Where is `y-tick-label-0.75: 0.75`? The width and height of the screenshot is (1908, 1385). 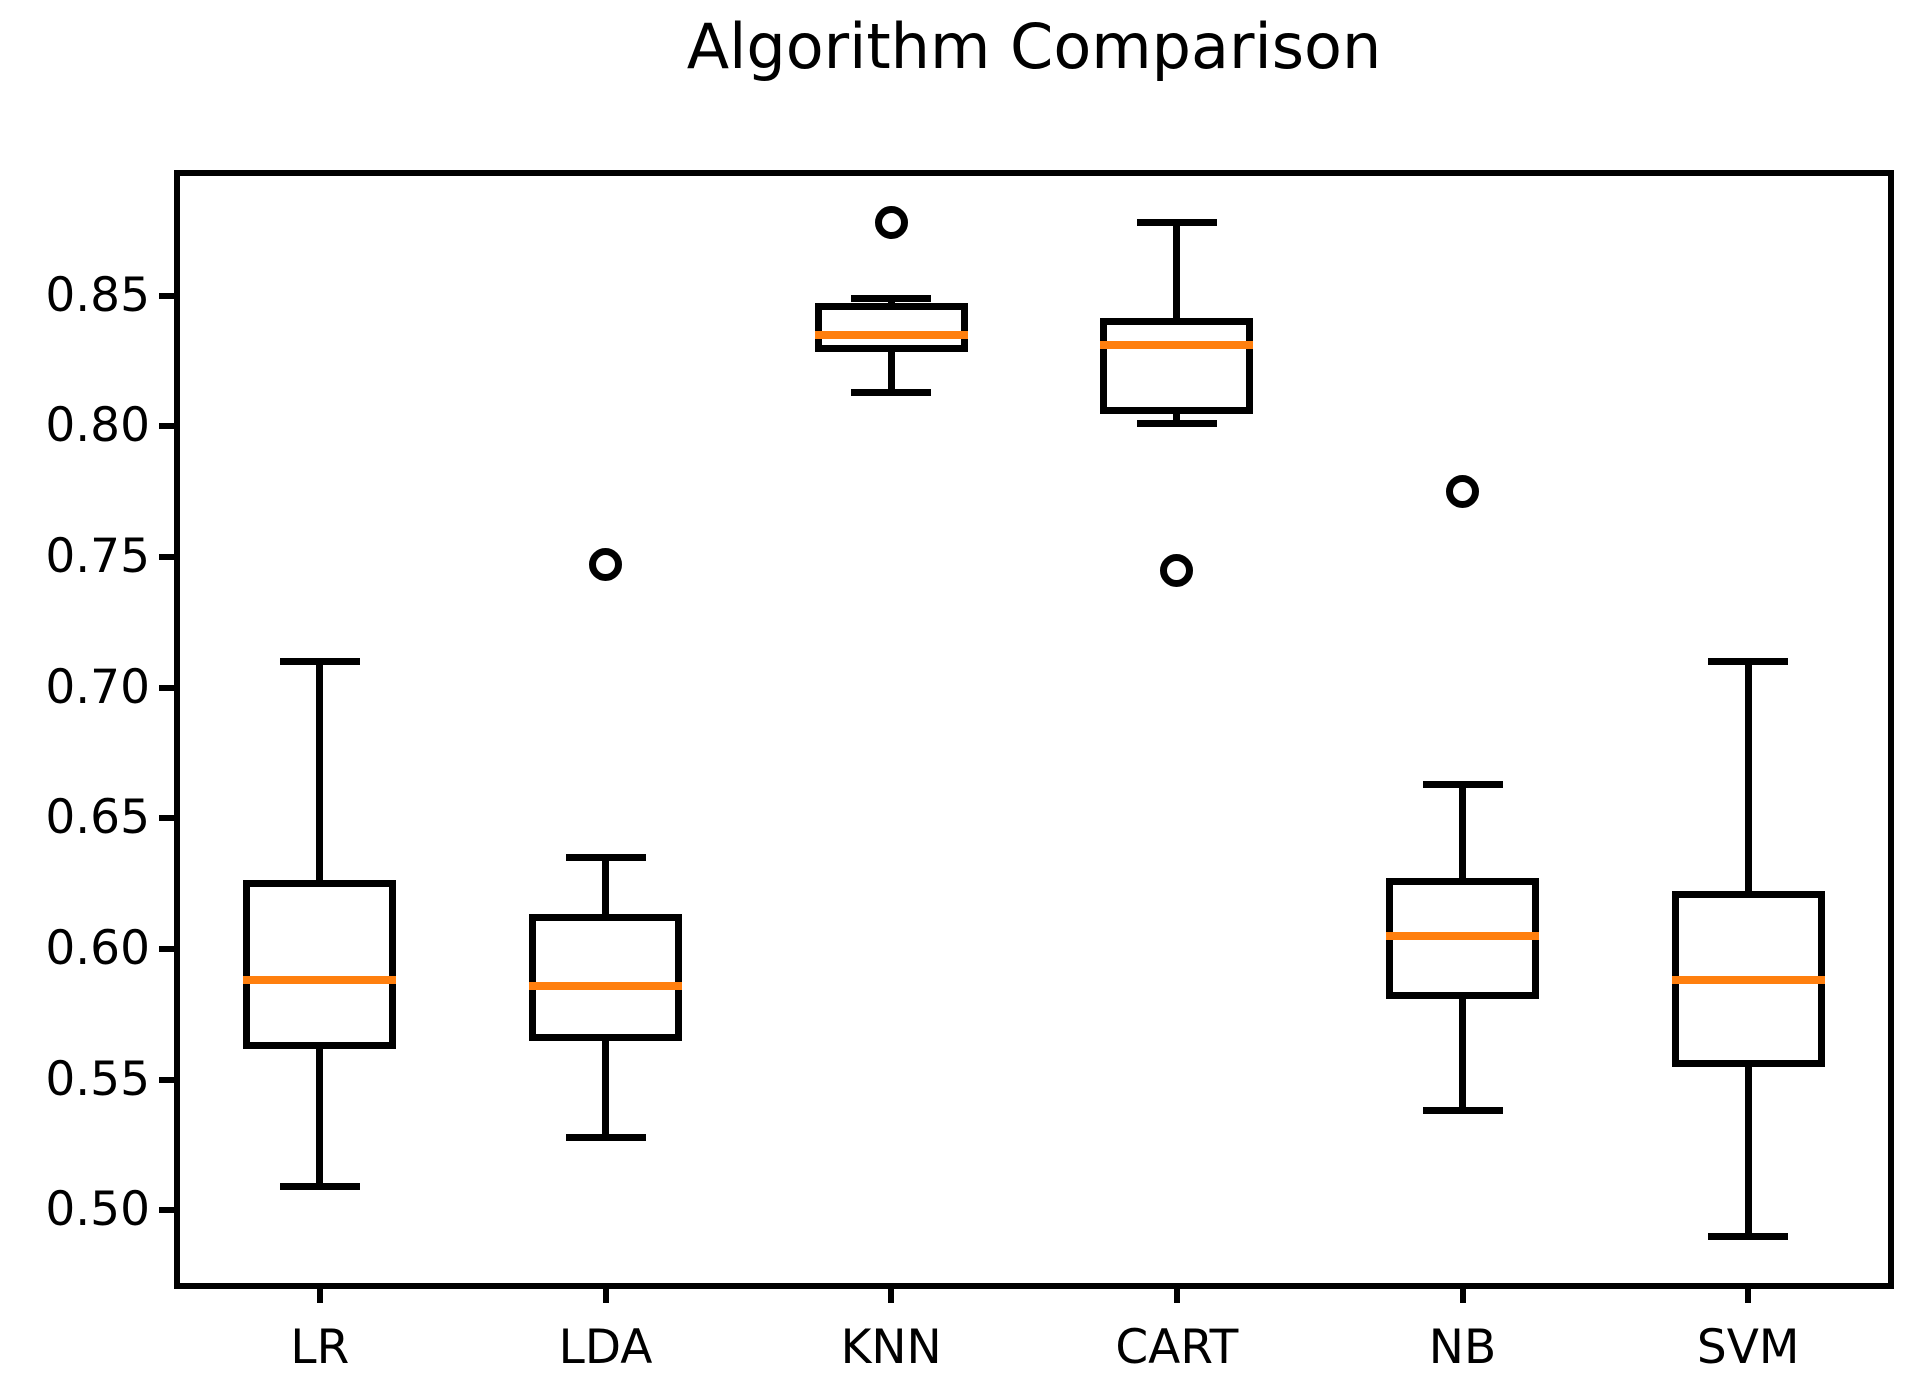 y-tick-label-0.75: 0.75 is located at coordinates (97, 557).